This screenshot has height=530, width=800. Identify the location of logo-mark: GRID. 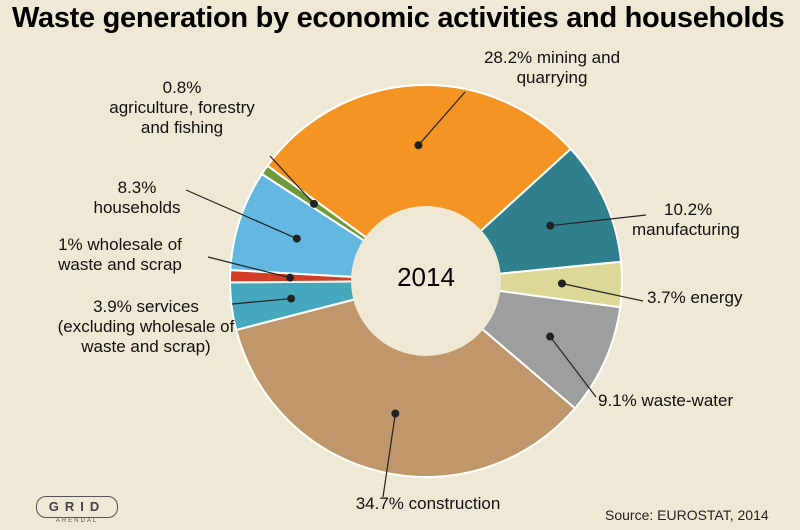
(77, 507).